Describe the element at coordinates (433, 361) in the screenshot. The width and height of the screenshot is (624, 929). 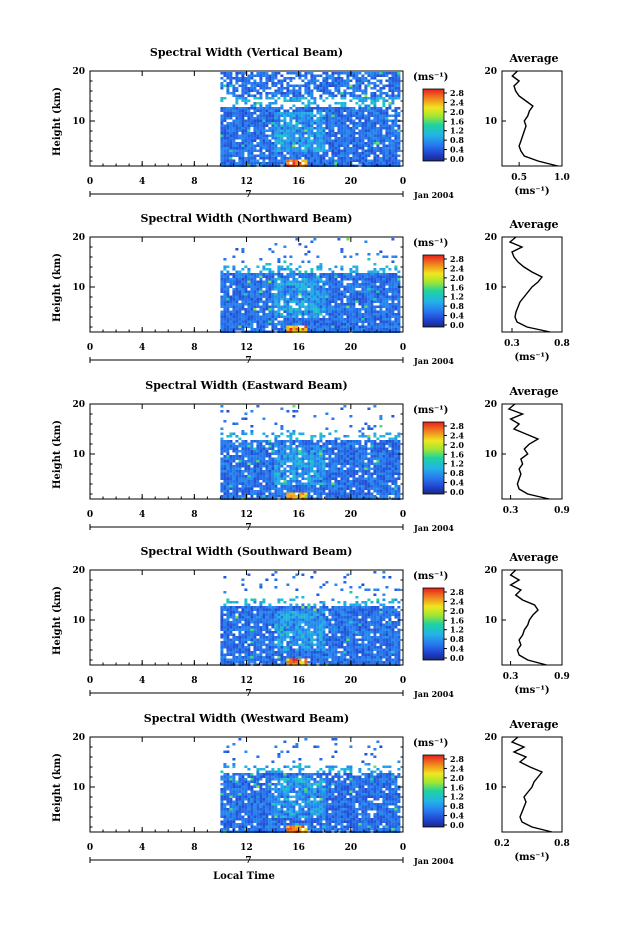
I see `date-label: Jan 2004` at that location.